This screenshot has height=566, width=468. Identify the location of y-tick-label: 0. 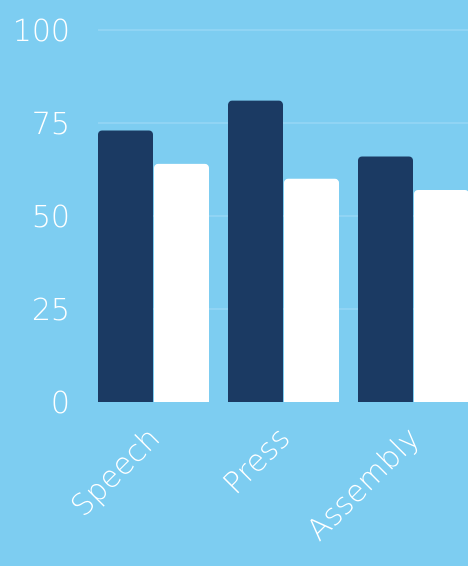
(60, 403).